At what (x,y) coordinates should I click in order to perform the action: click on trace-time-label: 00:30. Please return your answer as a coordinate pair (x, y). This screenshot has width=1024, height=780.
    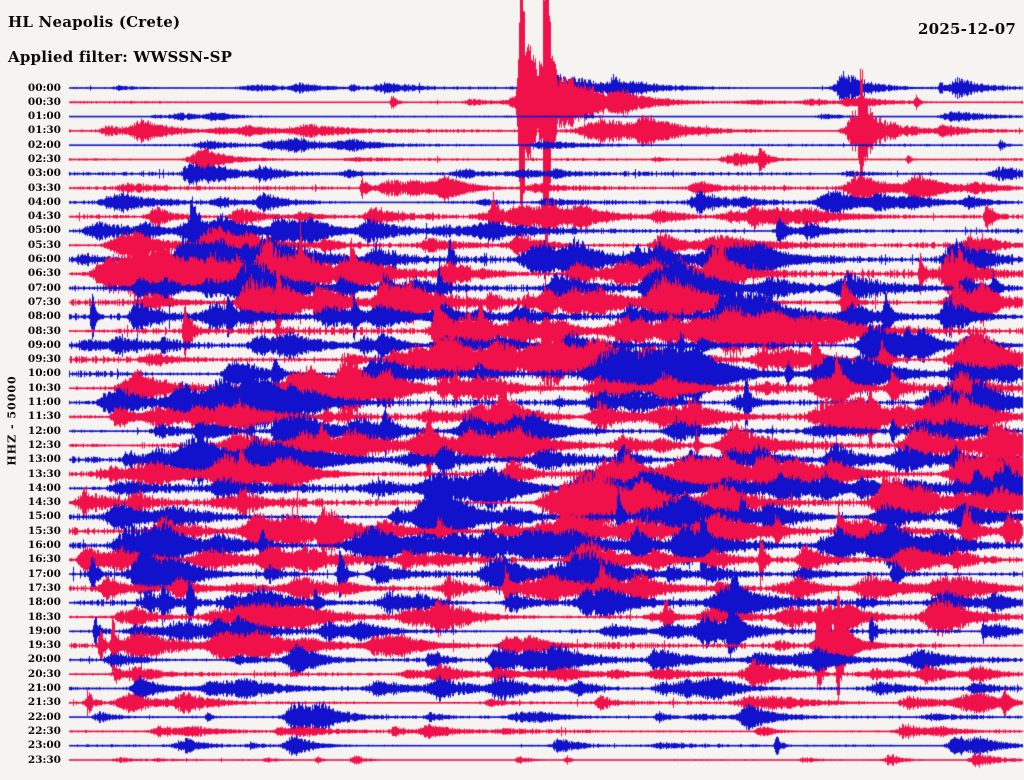
    Looking at the image, I should click on (44, 101).